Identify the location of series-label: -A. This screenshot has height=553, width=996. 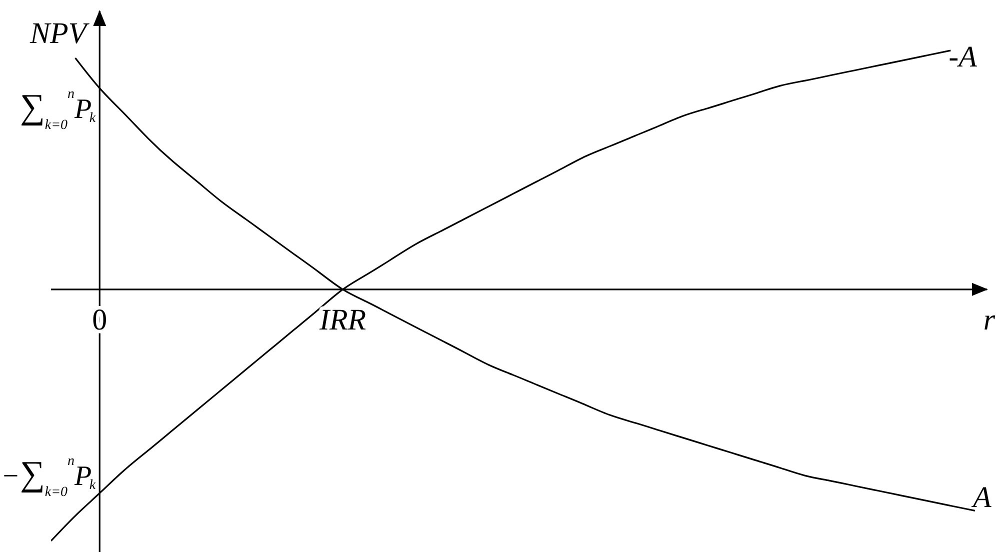
(963, 57).